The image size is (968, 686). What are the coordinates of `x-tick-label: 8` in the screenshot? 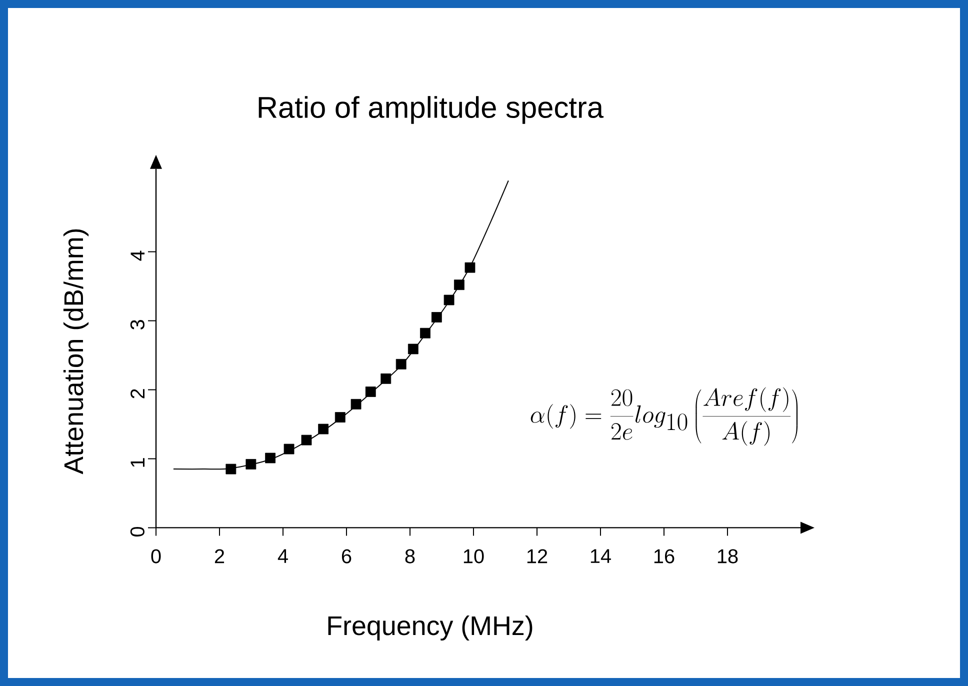 It's located at (410, 556).